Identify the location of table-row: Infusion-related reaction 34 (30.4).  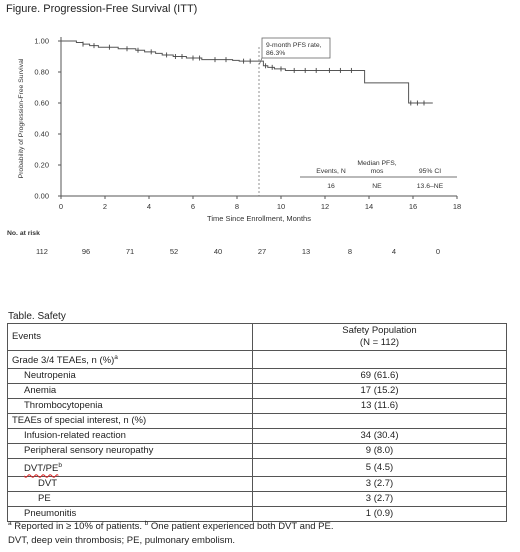
(257, 436).